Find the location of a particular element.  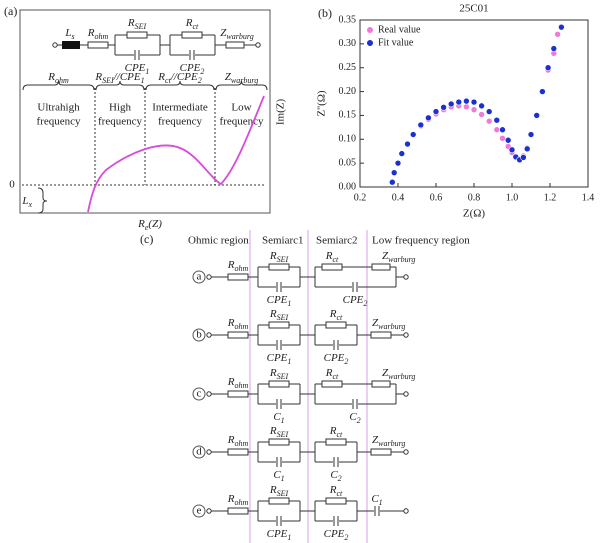

row-marker is located at coordinates (199, 511).